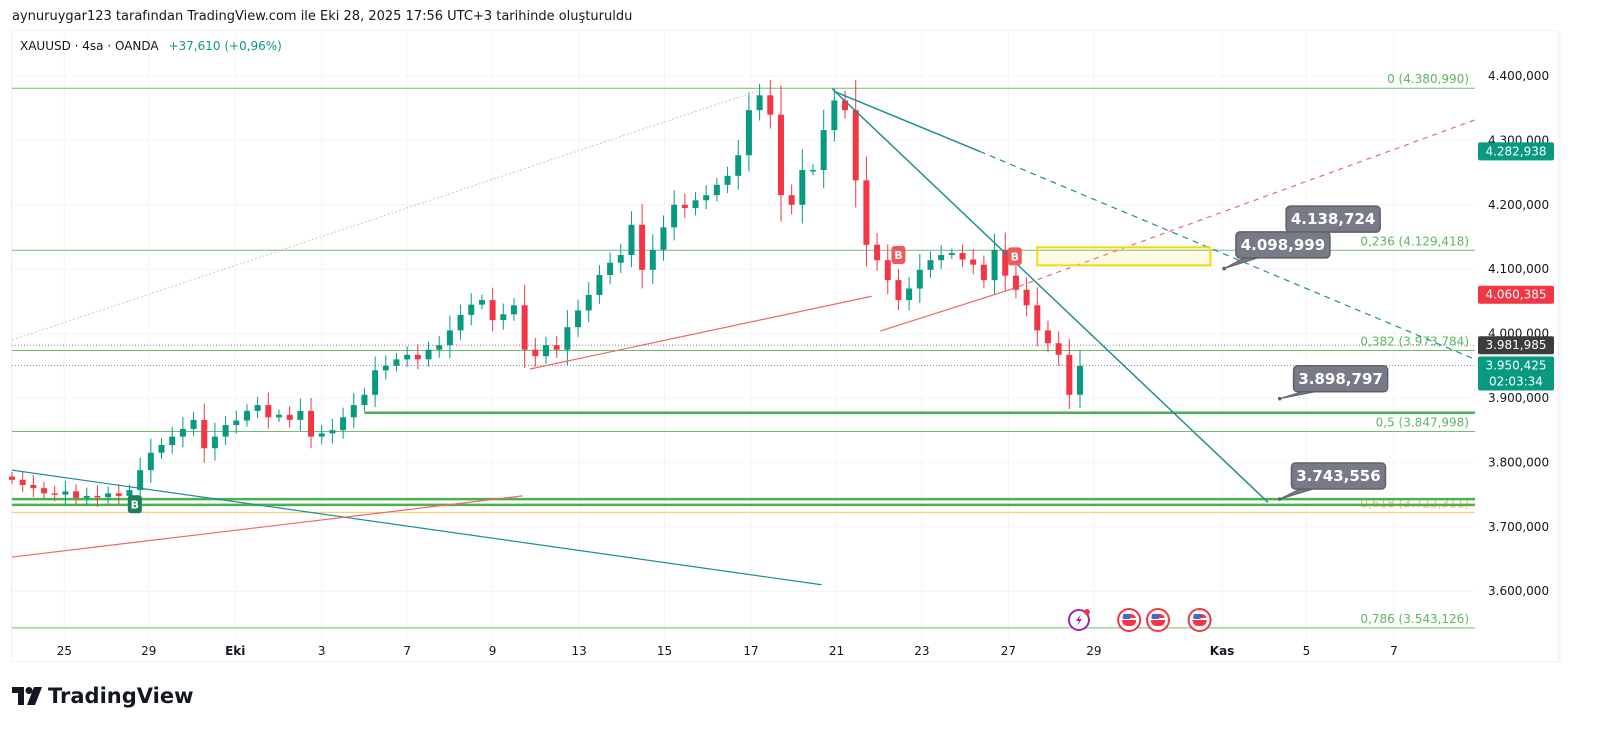  What do you see at coordinates (1414, 619) in the screenshot?
I see `fib-level-label: 0,786 (3.543,126)` at bounding box center [1414, 619].